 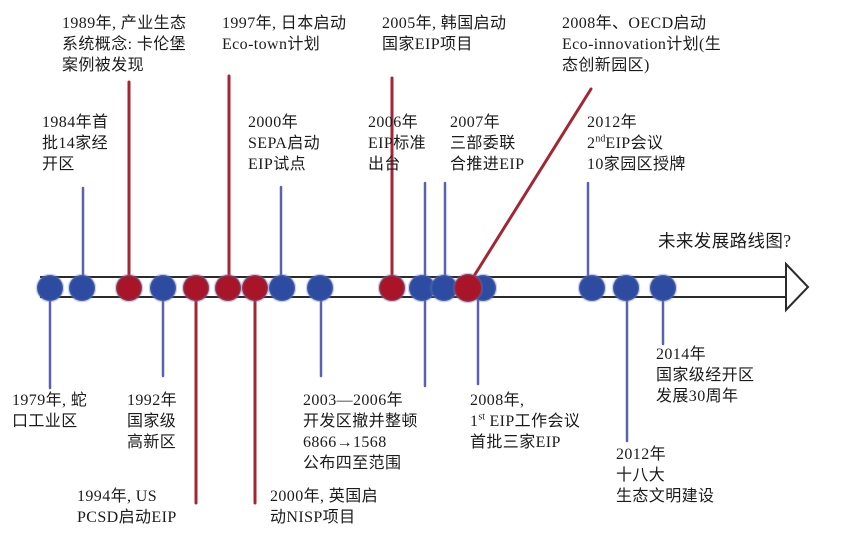 I want to click on event-2000-sepa-eip-pilot: 2000年 SEPA启动 EIP试点, so click(x=284, y=143).